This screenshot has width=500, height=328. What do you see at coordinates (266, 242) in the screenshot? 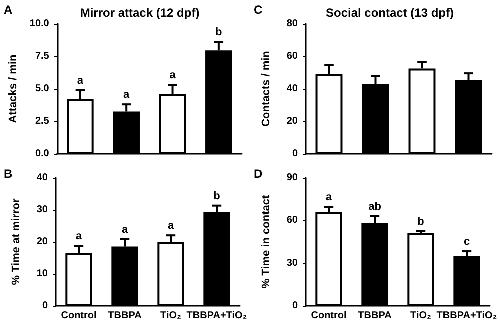
I see `y-axis-title: % Time in contact` at bounding box center [266, 242].